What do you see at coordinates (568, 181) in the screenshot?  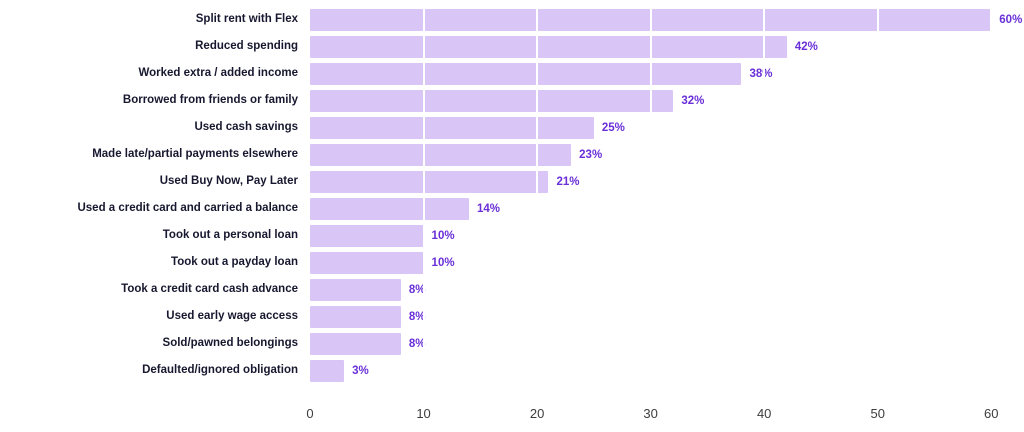 I see `value-label: 21%` at bounding box center [568, 181].